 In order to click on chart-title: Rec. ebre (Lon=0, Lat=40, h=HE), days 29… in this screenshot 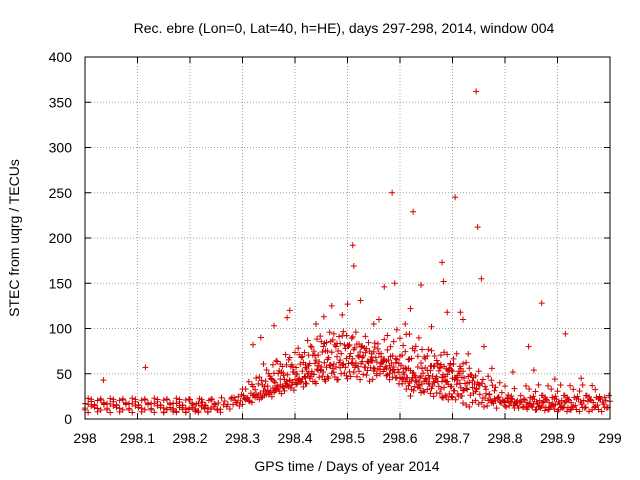, I will do `click(344, 28)`.